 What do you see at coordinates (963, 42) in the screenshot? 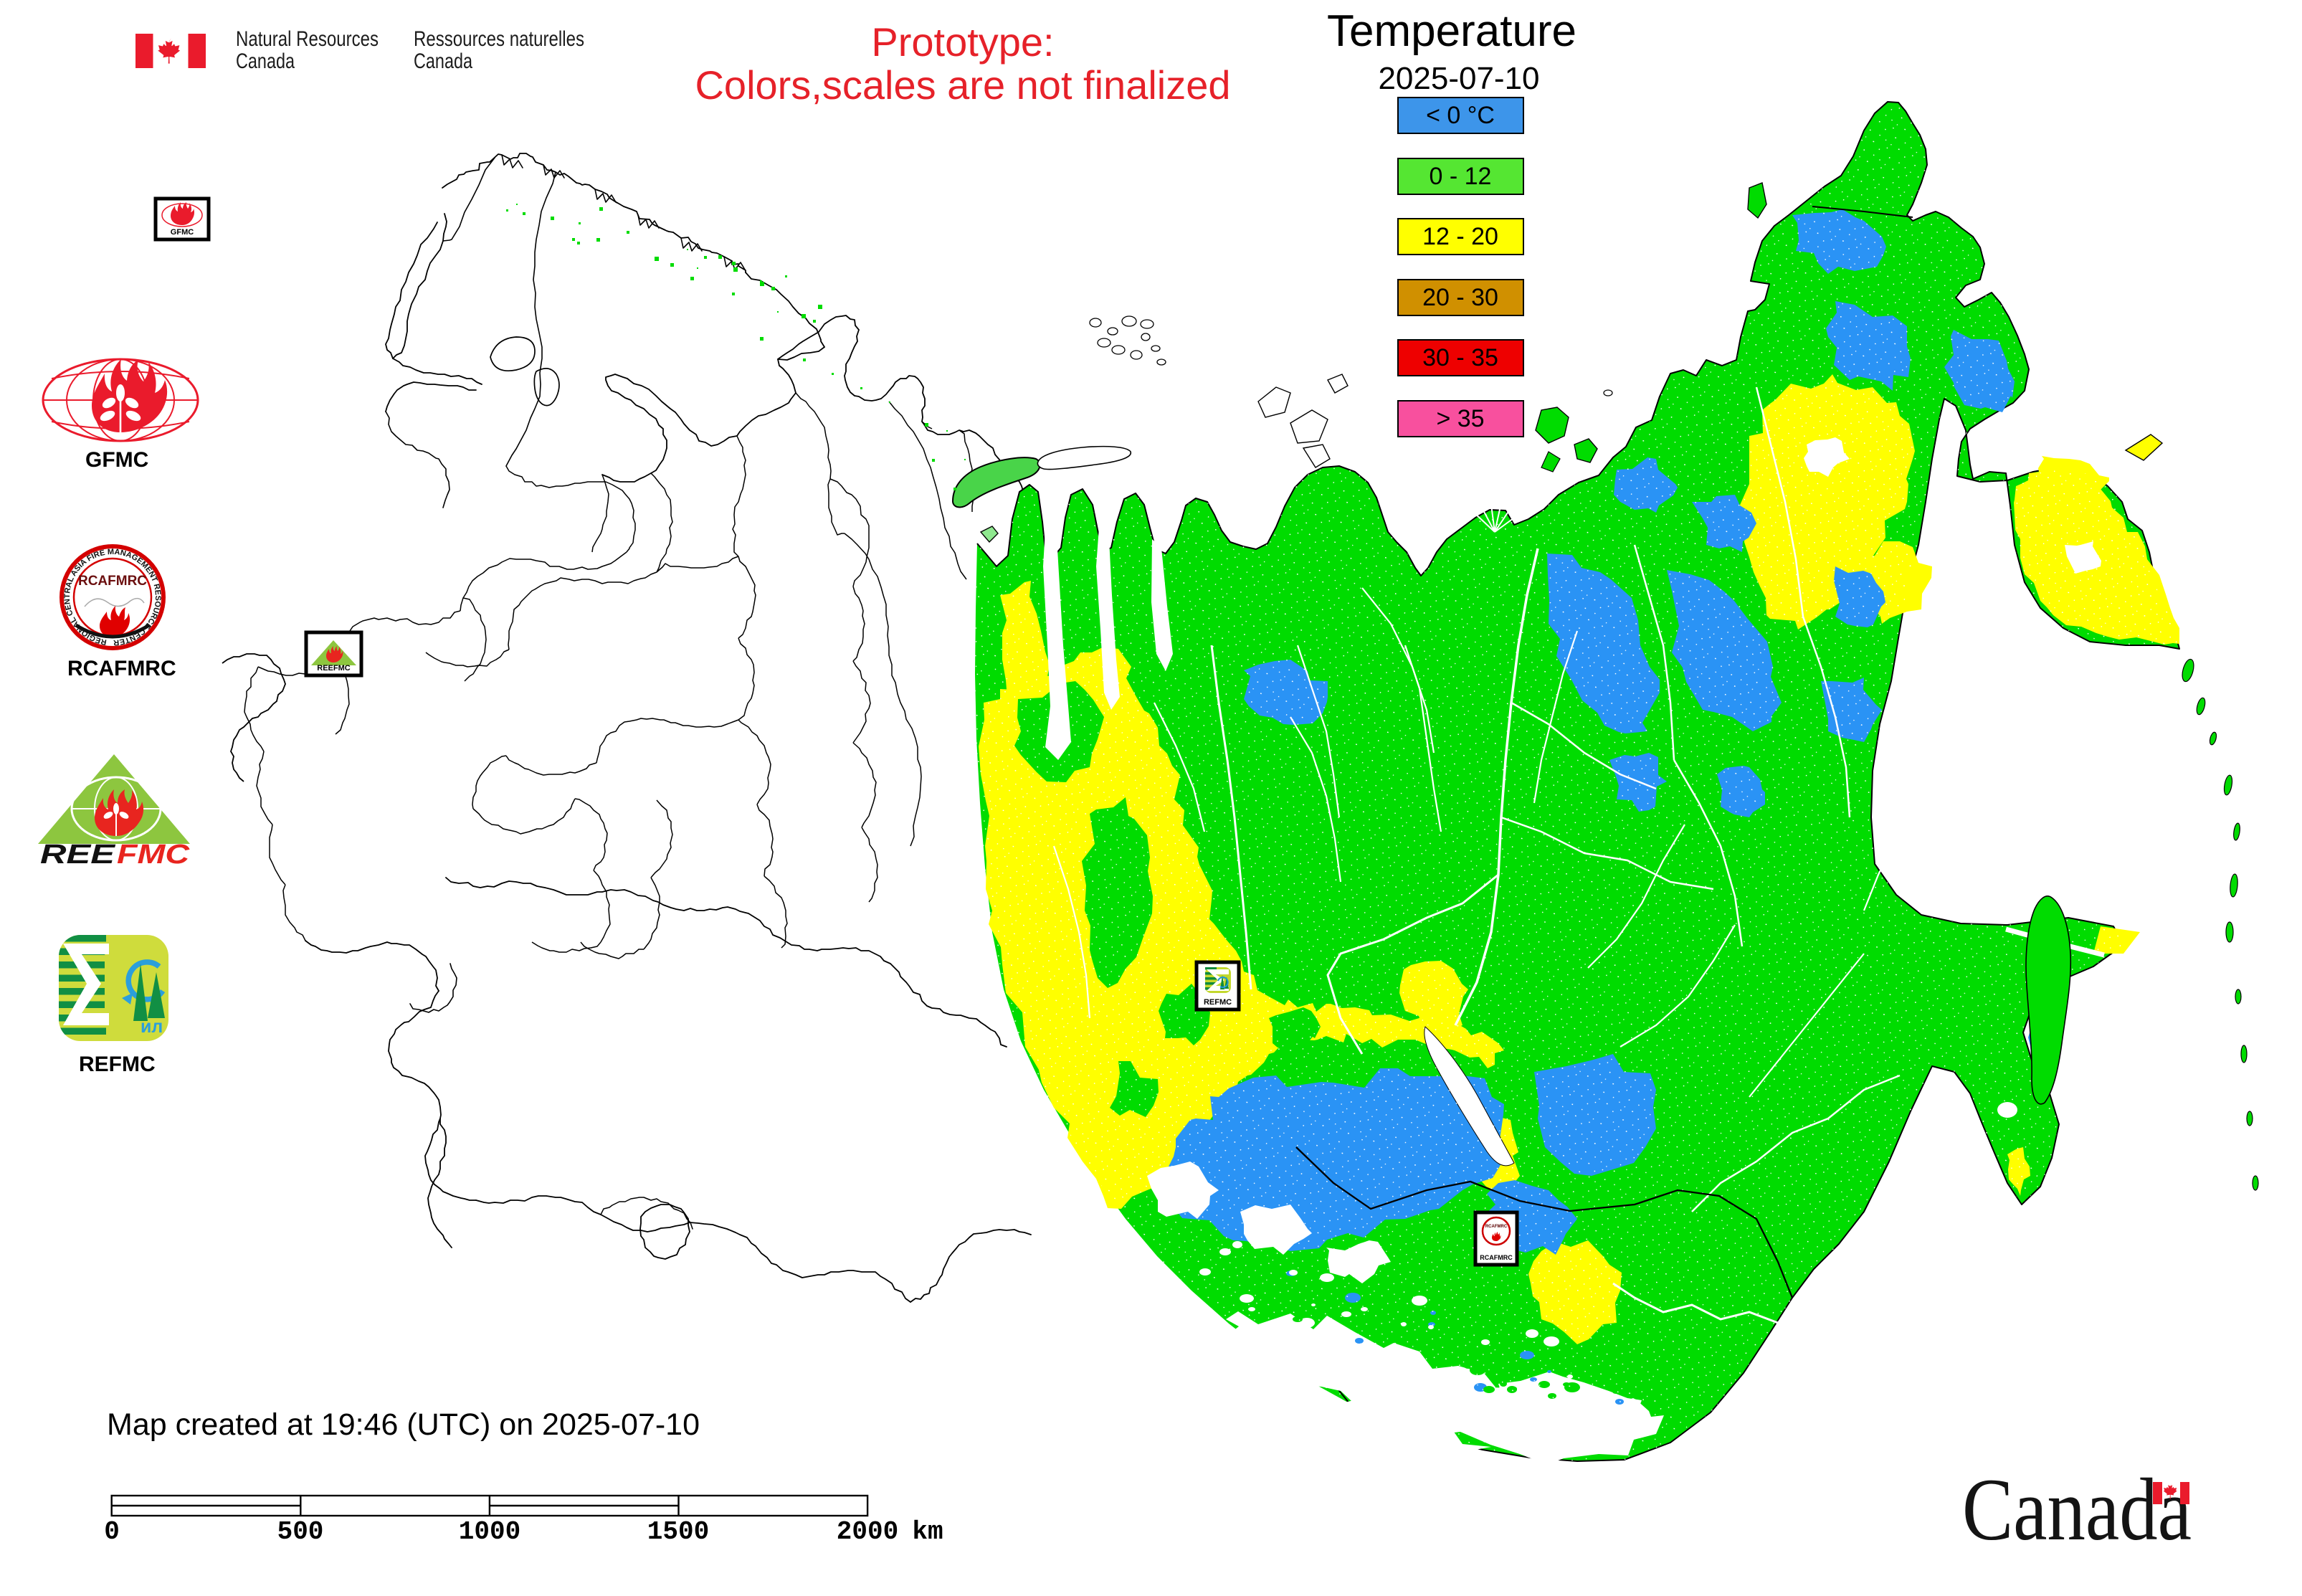
I see `svg-text: Prototype:` at bounding box center [963, 42].